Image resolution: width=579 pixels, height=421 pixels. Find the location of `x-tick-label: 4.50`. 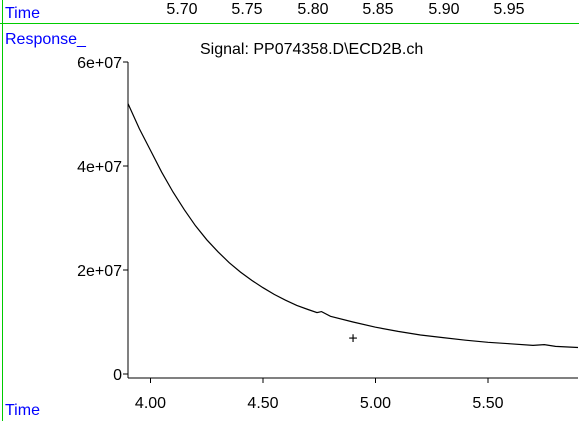

x-tick-label: 4.50 is located at coordinates (262, 403).